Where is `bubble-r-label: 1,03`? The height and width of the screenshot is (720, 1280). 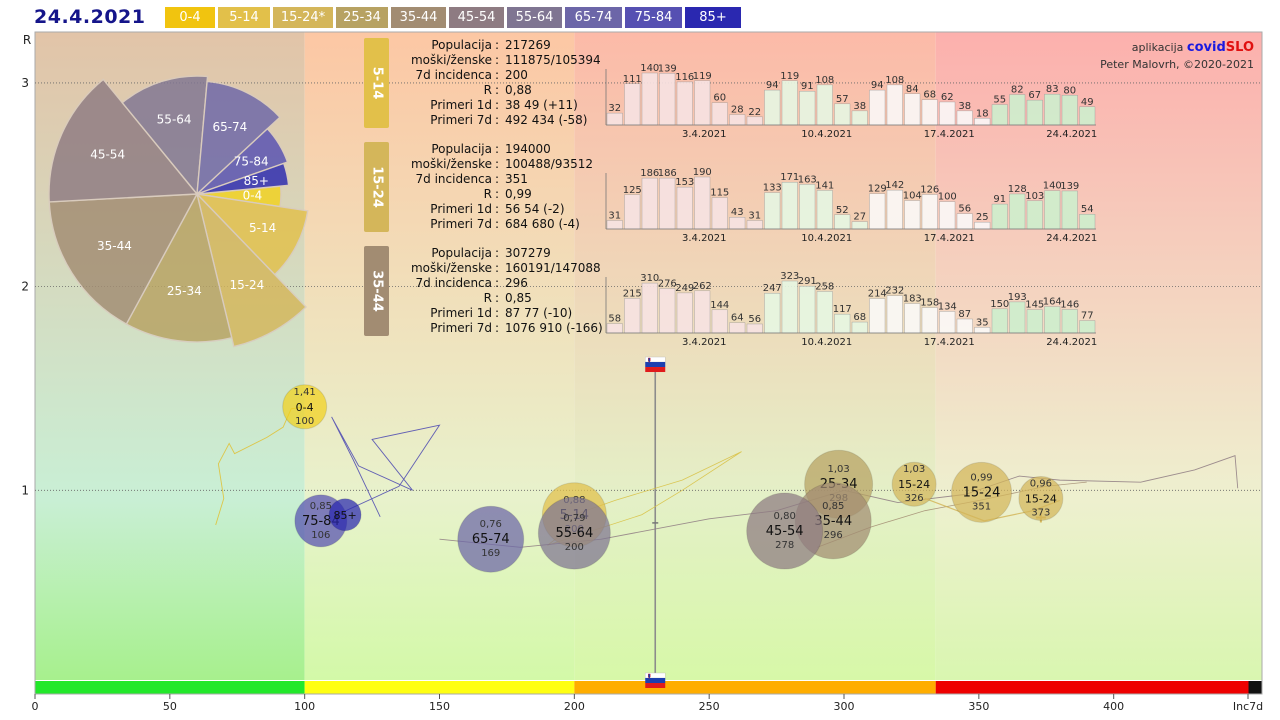 bubble-r-label: 1,03 is located at coordinates (838, 469).